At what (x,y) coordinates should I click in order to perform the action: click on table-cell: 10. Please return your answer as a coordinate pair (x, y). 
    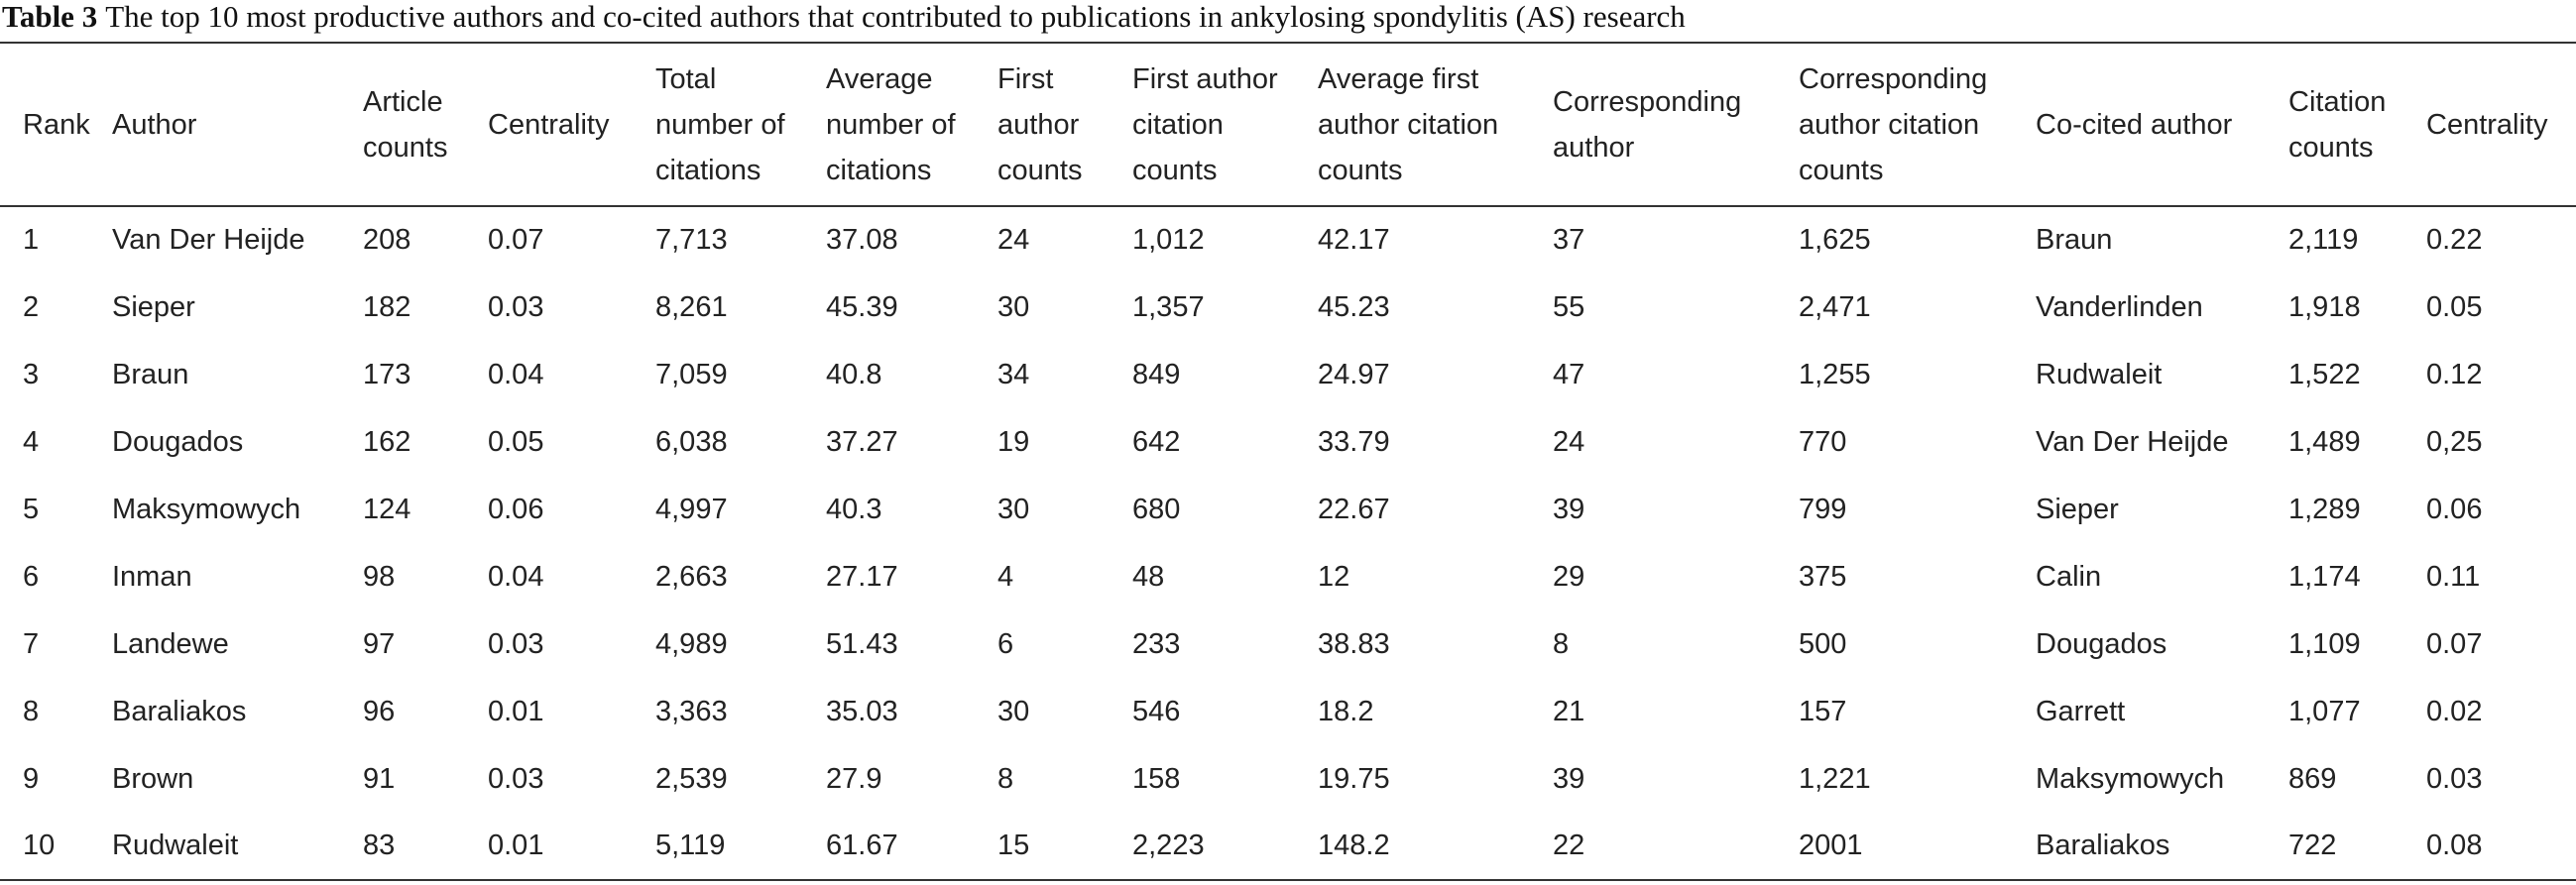
    Looking at the image, I should click on (40, 845).